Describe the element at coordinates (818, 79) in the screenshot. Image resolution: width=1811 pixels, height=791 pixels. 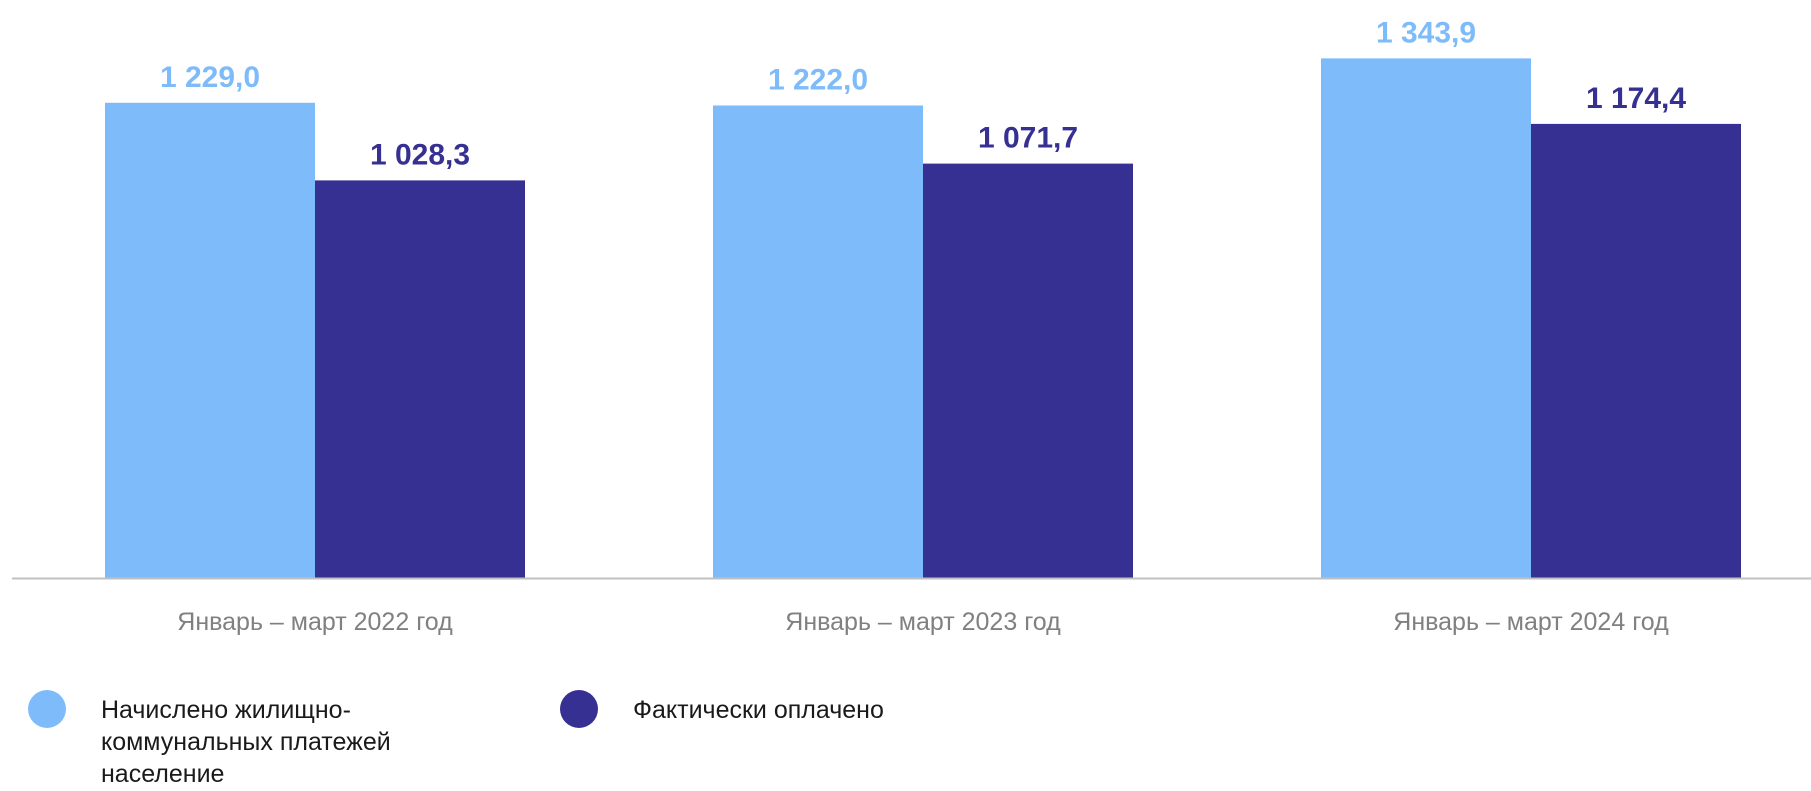
I see `value-label-s0-c1: 1 222,0` at that location.